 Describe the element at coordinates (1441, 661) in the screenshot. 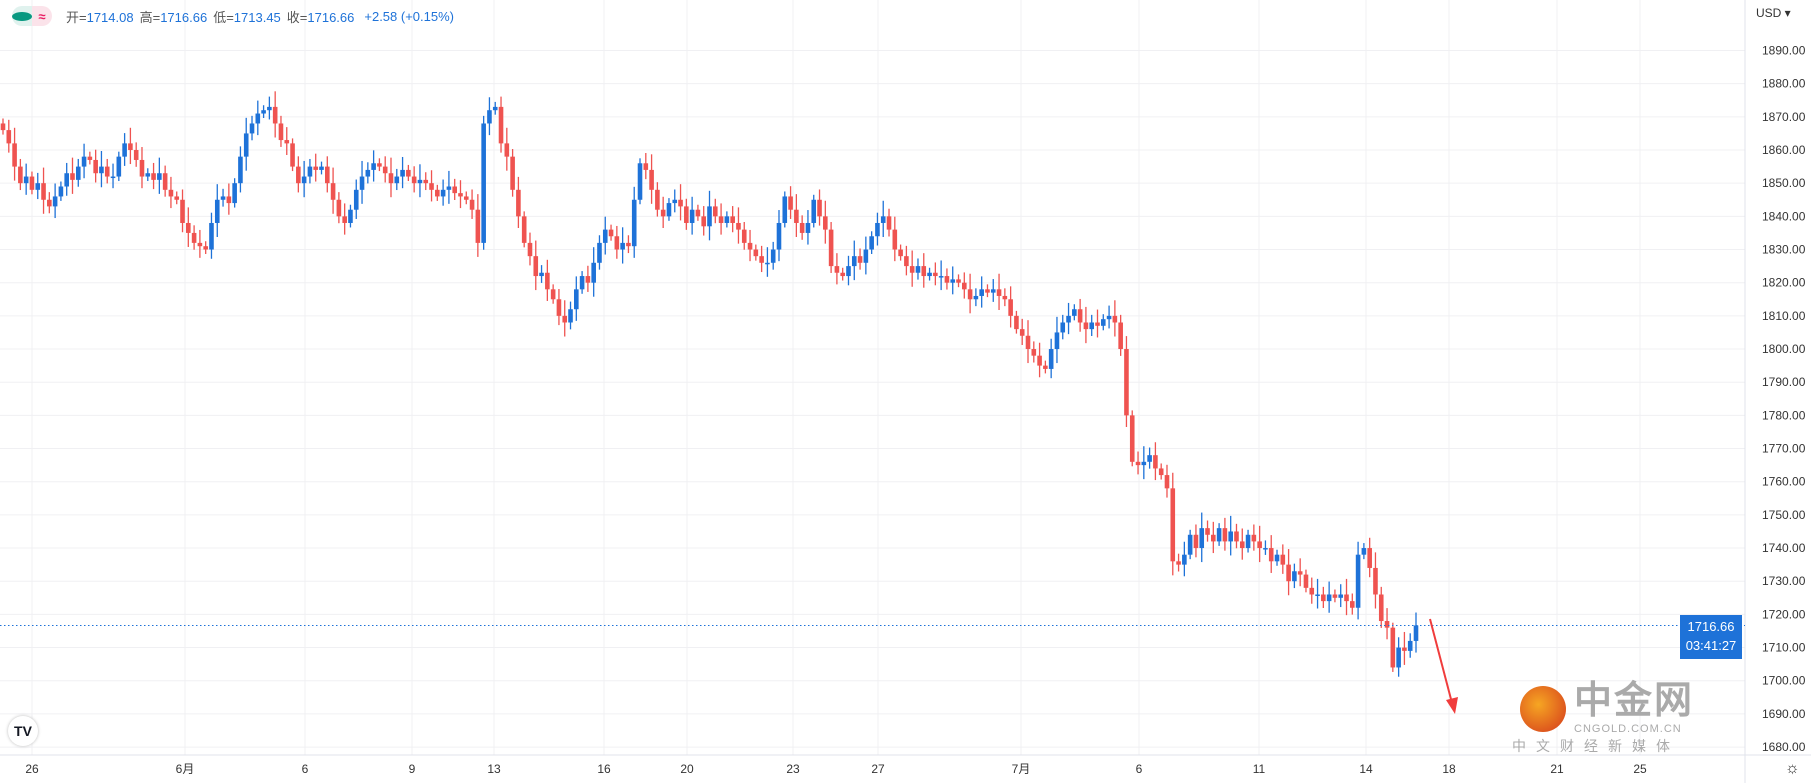

I see `down-arrow-shaft` at that location.